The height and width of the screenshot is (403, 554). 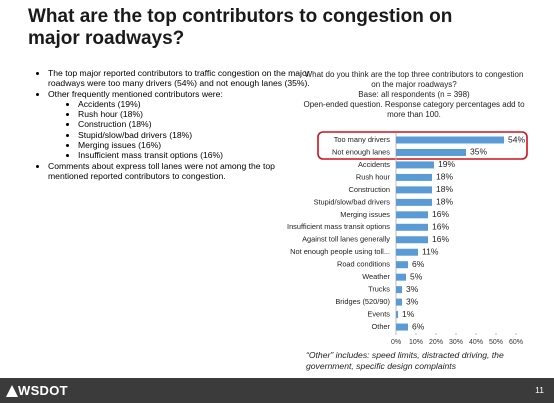 What do you see at coordinates (496, 342) in the screenshot?
I see `x-tick-label: 50%` at bounding box center [496, 342].